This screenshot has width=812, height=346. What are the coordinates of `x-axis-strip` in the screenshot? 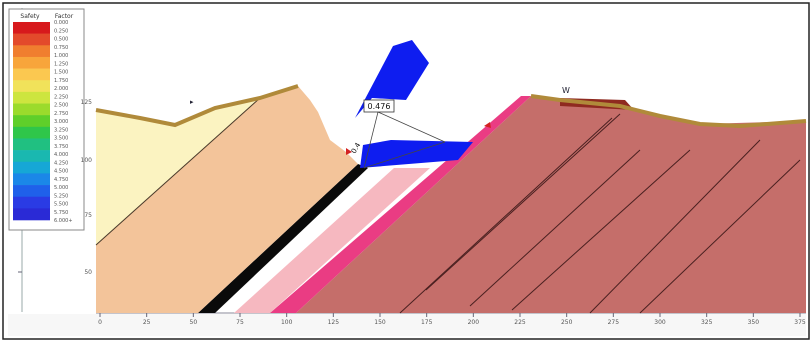 It's located at (407, 325).